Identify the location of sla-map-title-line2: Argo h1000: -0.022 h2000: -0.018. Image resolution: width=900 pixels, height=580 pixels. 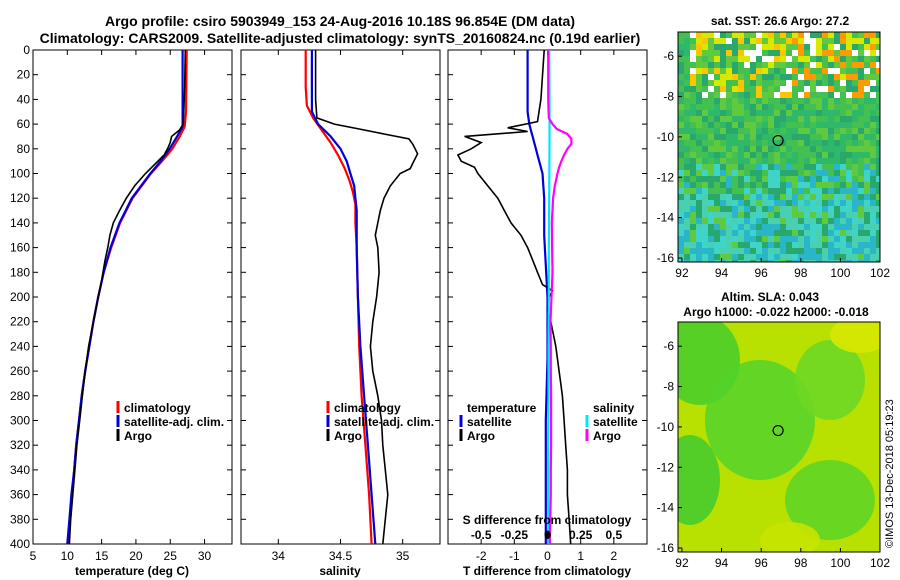
(776, 312).